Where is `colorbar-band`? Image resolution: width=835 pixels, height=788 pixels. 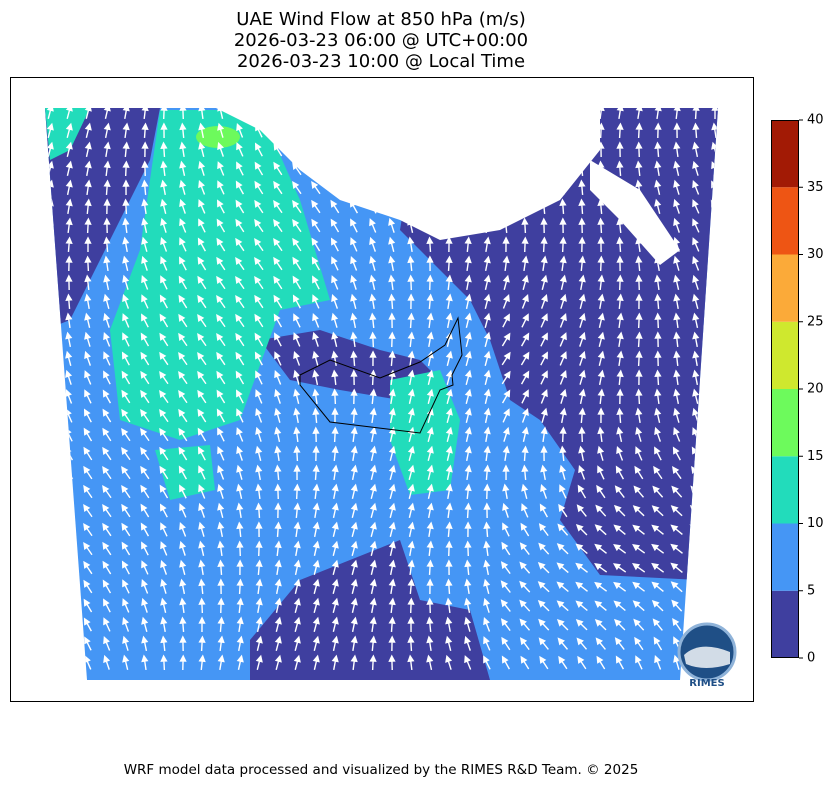 colorbar-band is located at coordinates (785, 154).